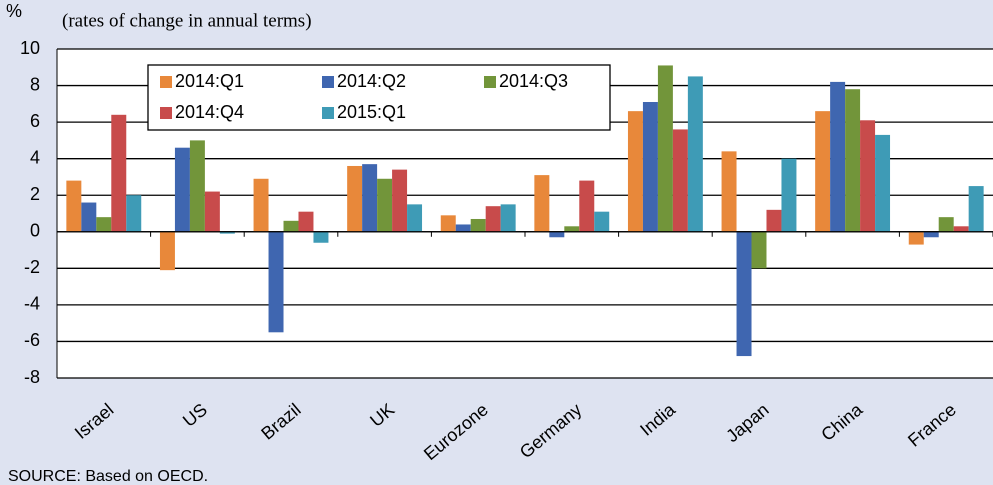  I want to click on x-tick-label: Germany, so click(551, 430).